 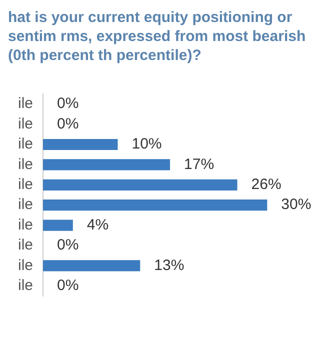 I want to click on data-label: 4%, so click(x=97, y=225).